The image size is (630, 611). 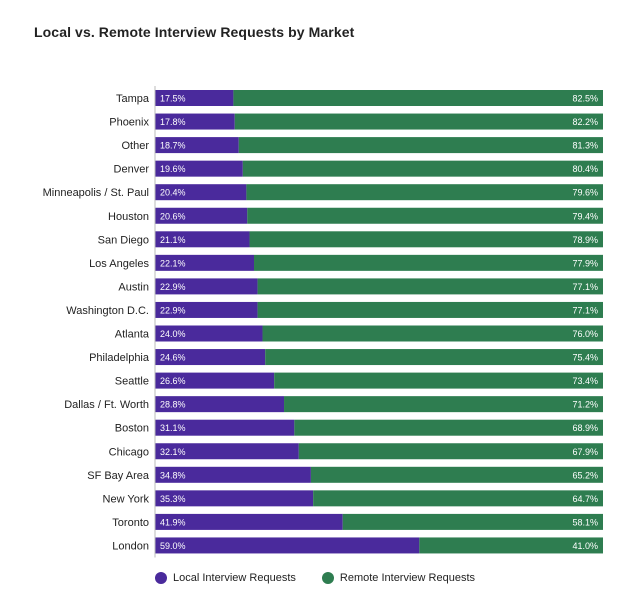 What do you see at coordinates (173, 358) in the screenshot?
I see `data-label-local: 24.6%` at bounding box center [173, 358].